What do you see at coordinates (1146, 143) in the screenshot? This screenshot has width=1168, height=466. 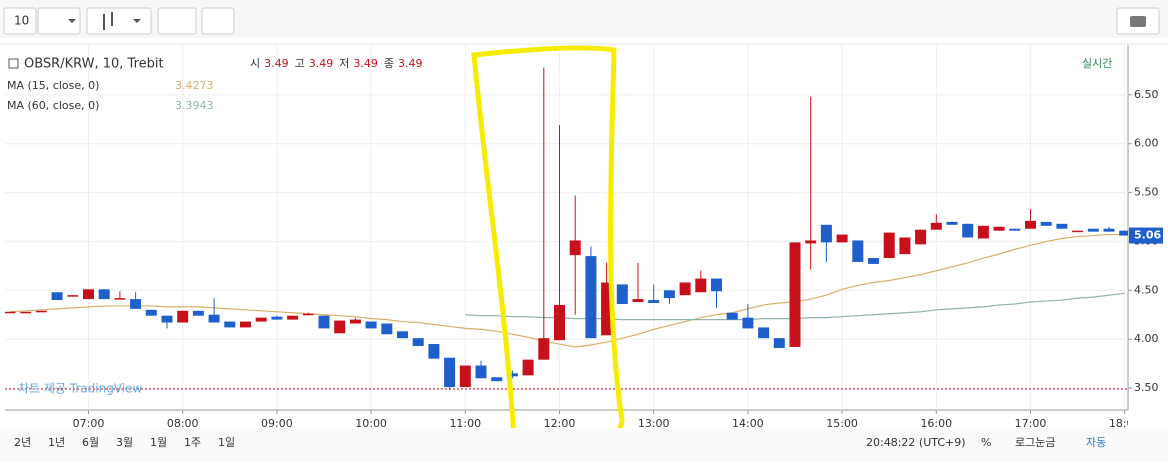 I see `y-tick-label: 6.00` at bounding box center [1146, 143].